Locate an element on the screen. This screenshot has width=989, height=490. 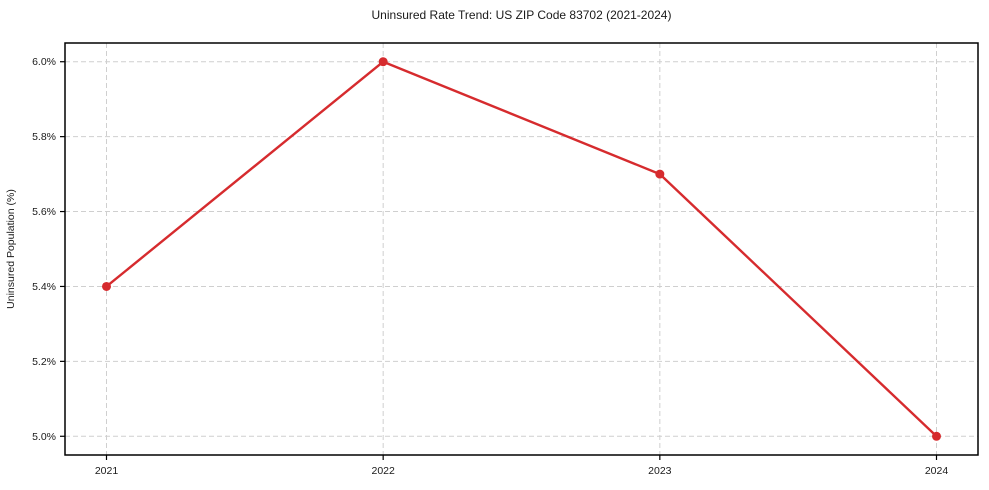
x-tick-label: 2021 is located at coordinates (107, 471).